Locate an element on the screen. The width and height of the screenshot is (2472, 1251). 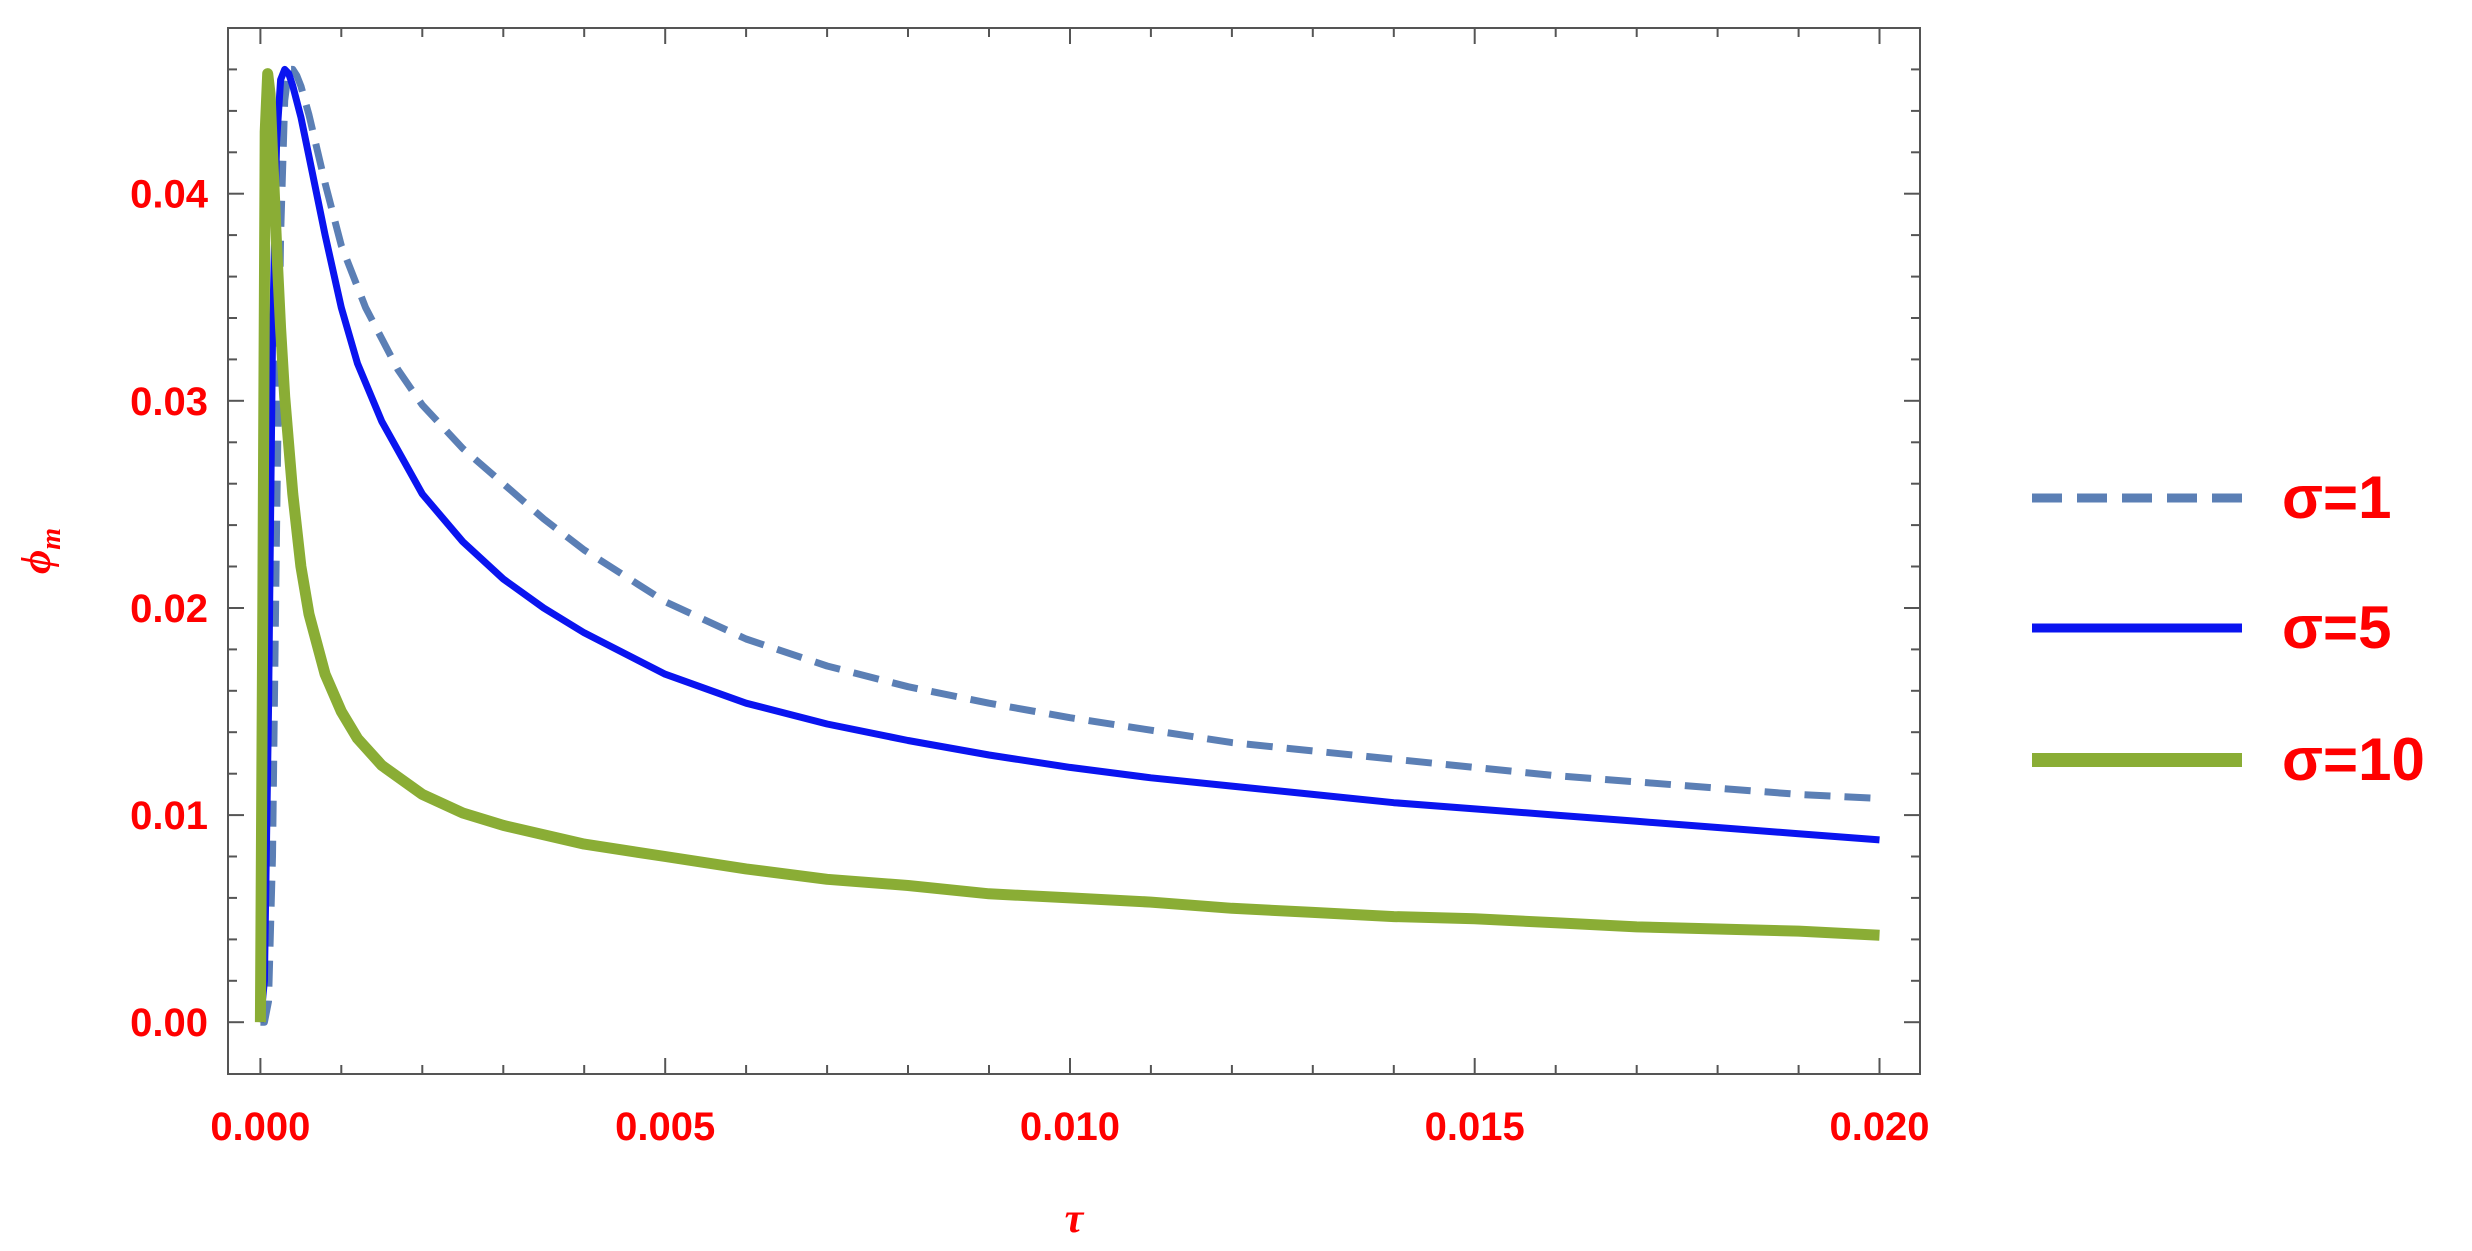
x-tick-label: 0.010 is located at coordinates (1070, 1127).